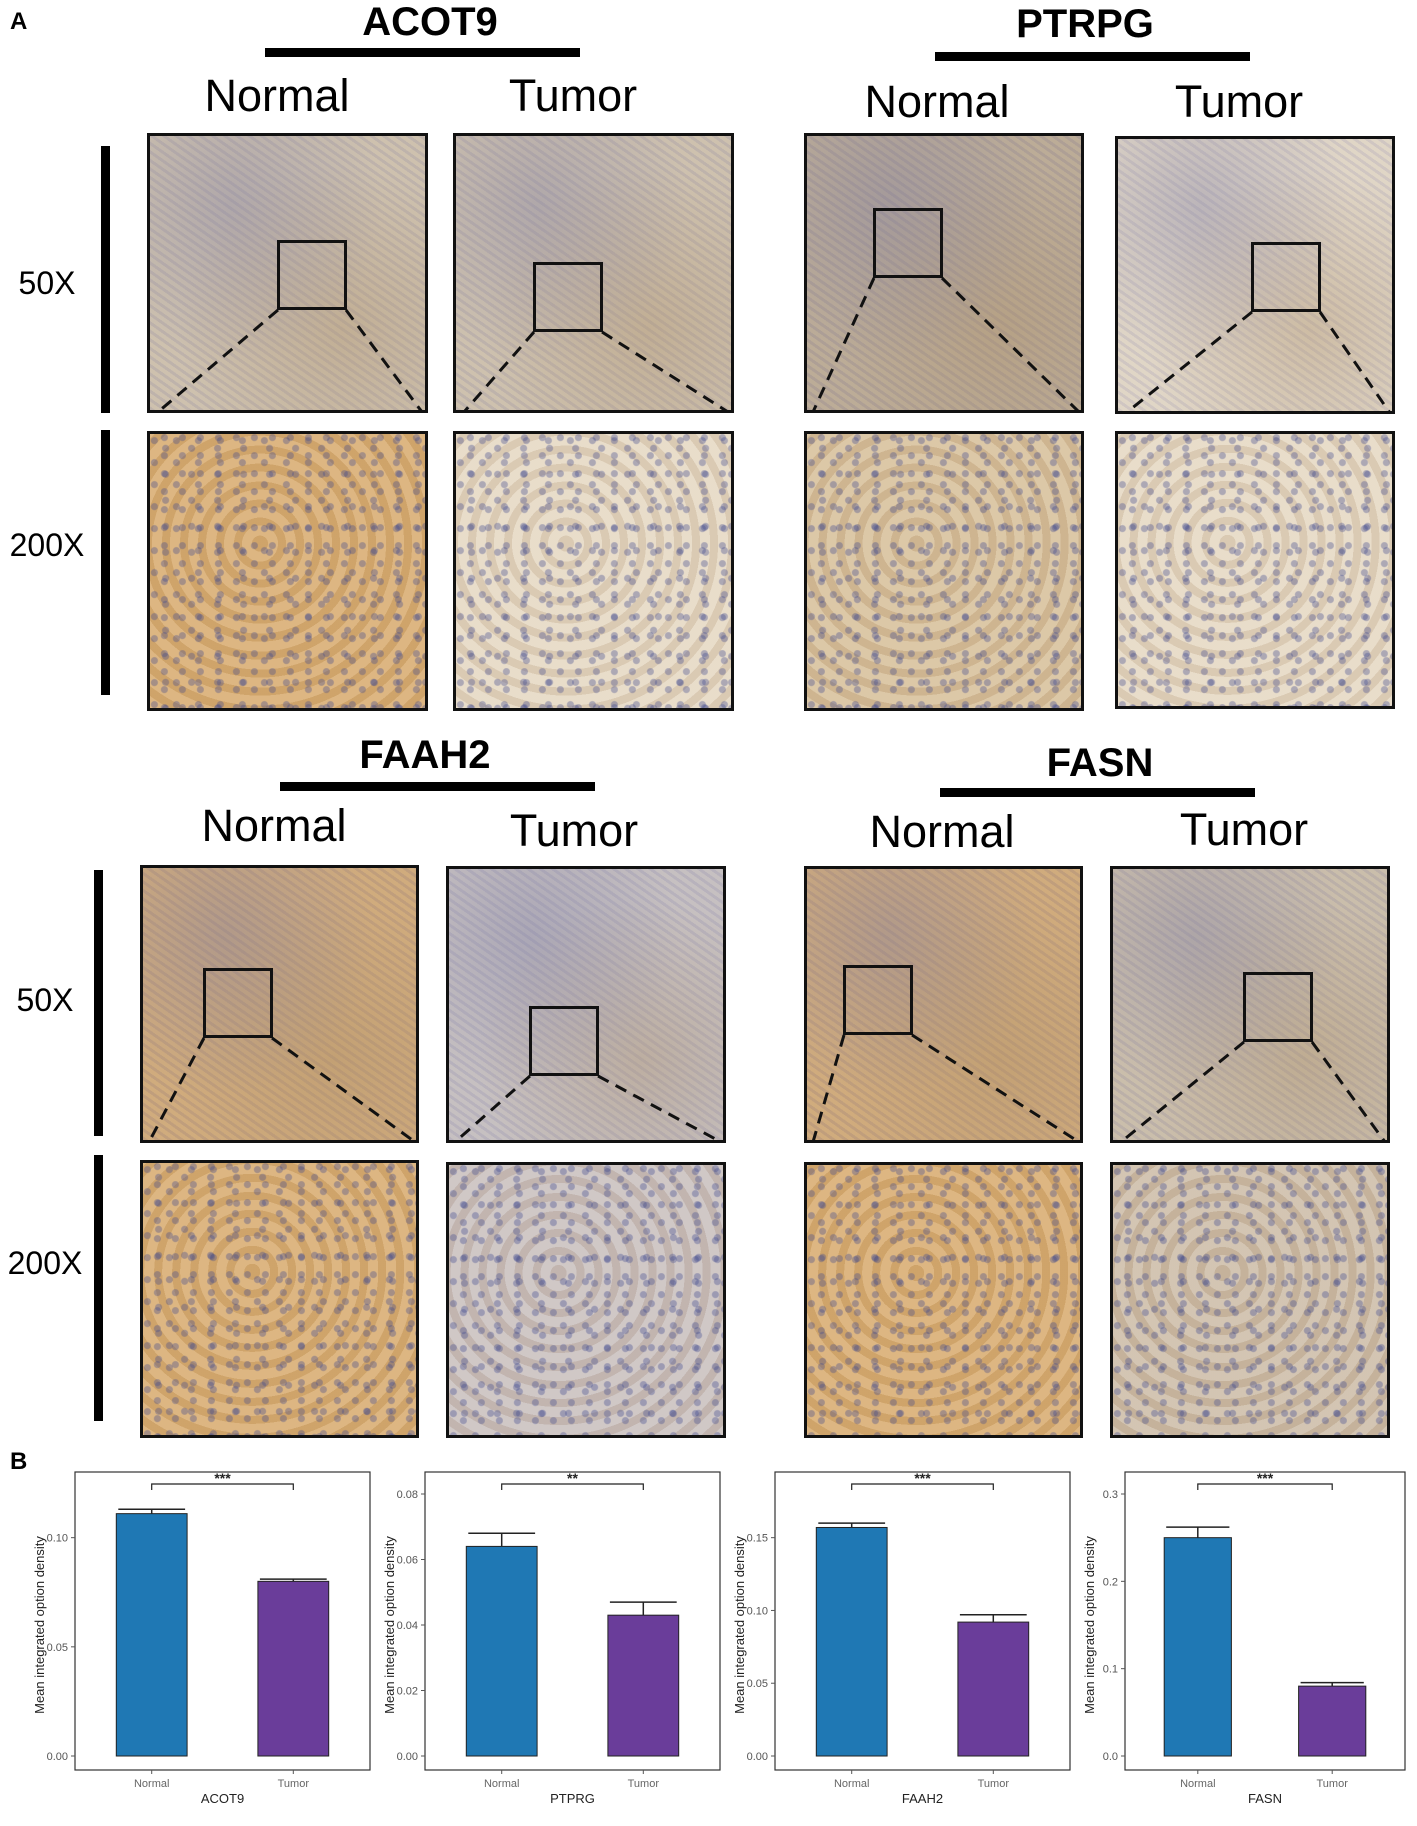  I want to click on ihc-image-fasn-normal-50x, so click(943, 1004).